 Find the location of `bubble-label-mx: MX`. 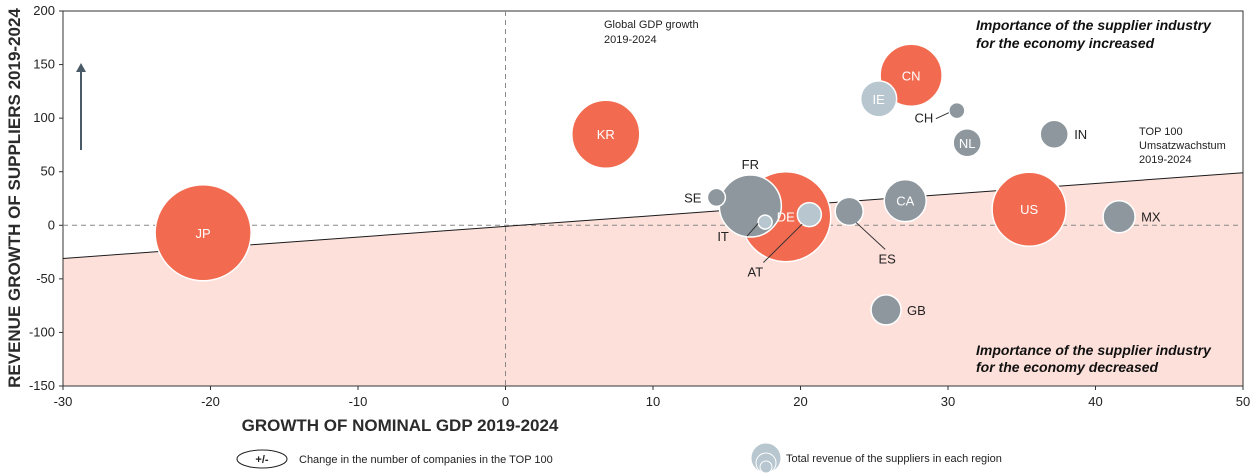

bubble-label-mx: MX is located at coordinates (1151, 217).